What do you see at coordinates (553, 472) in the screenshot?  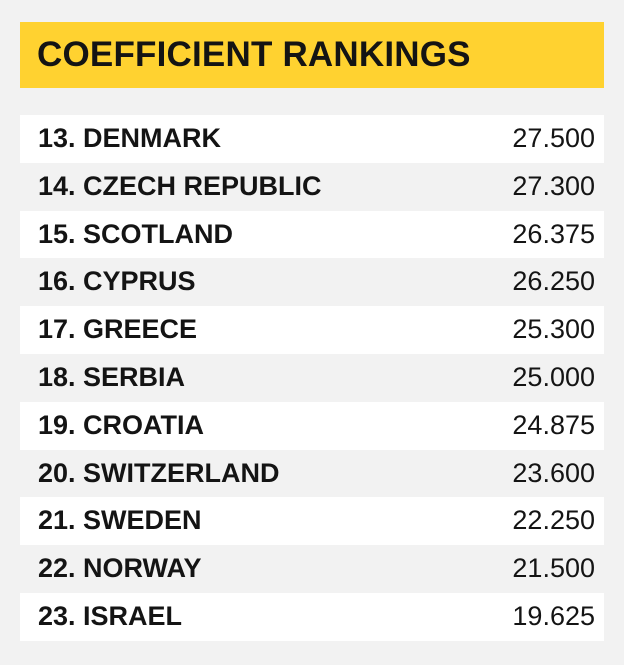 I see `coefficient-score: 23.600` at bounding box center [553, 472].